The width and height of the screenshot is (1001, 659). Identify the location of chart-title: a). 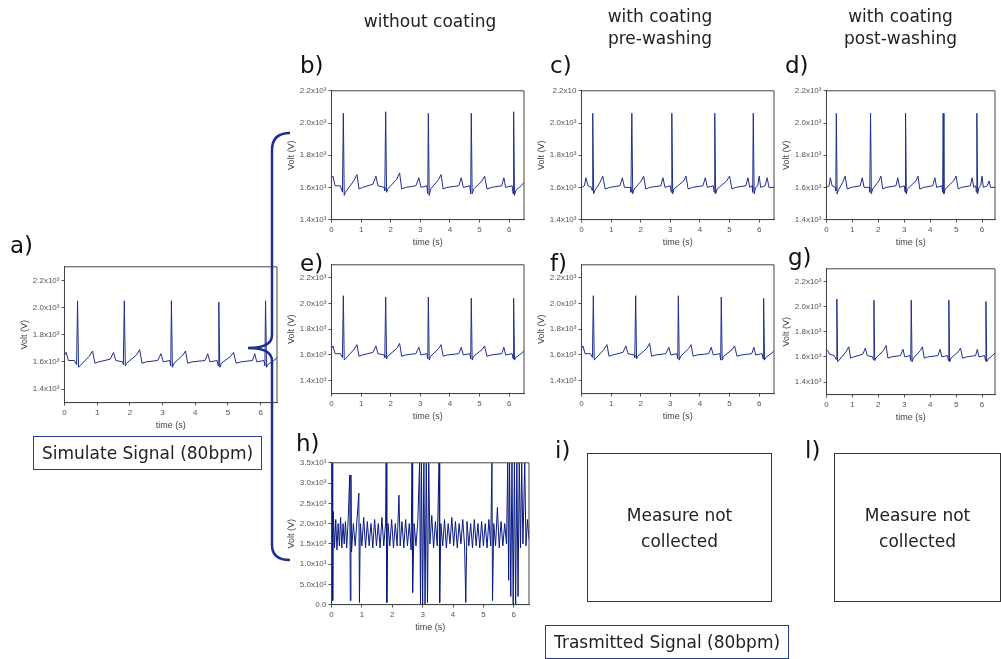
(22, 245).